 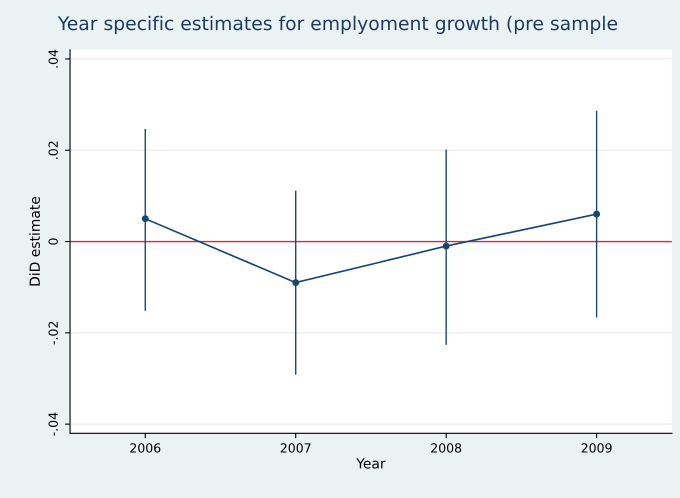 I want to click on y-tick-label: -.02, so click(x=53, y=333).